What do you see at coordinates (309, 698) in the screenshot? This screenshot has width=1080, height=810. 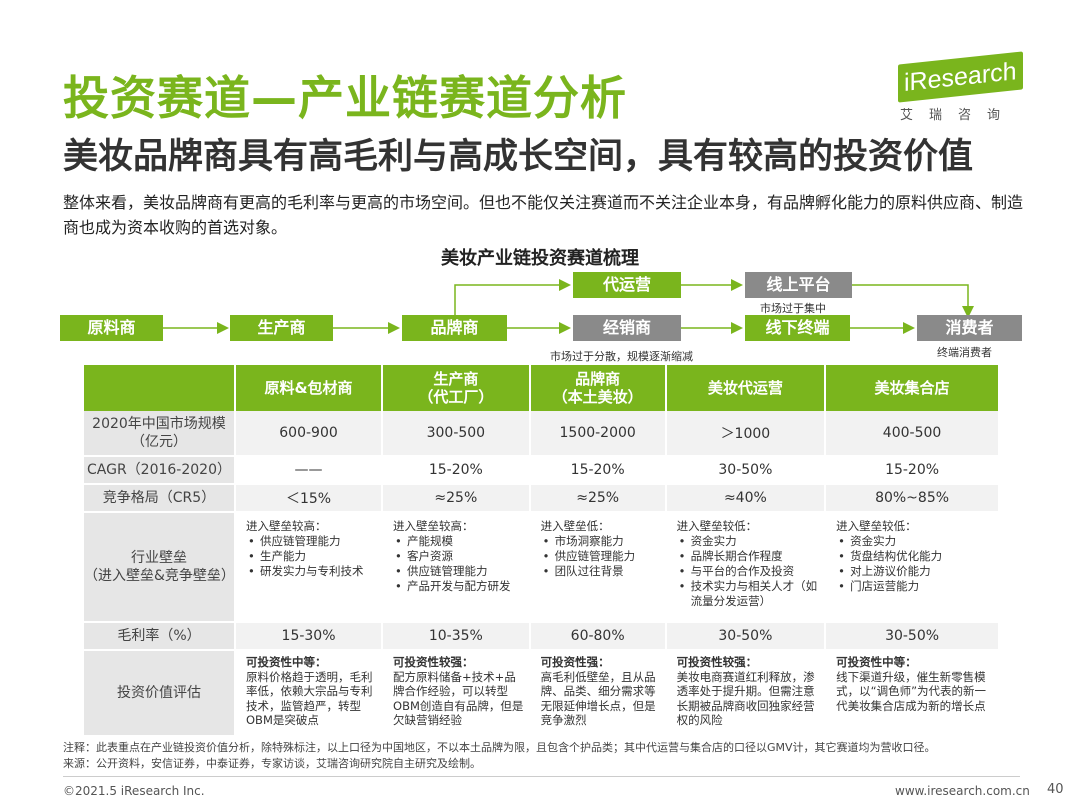 I see `evaluation-text: 原料价格趋于透明，毛利率低，依赖大宗品与专利技术，监管趋严，转型OBM是突破点` at bounding box center [309, 698].